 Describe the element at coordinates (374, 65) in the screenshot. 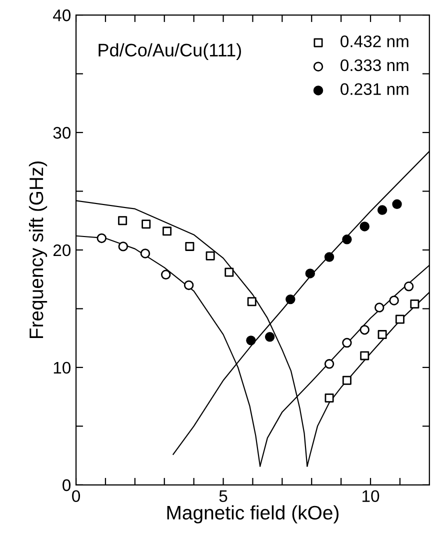

I see `legend-label: 0.333 nm` at that location.